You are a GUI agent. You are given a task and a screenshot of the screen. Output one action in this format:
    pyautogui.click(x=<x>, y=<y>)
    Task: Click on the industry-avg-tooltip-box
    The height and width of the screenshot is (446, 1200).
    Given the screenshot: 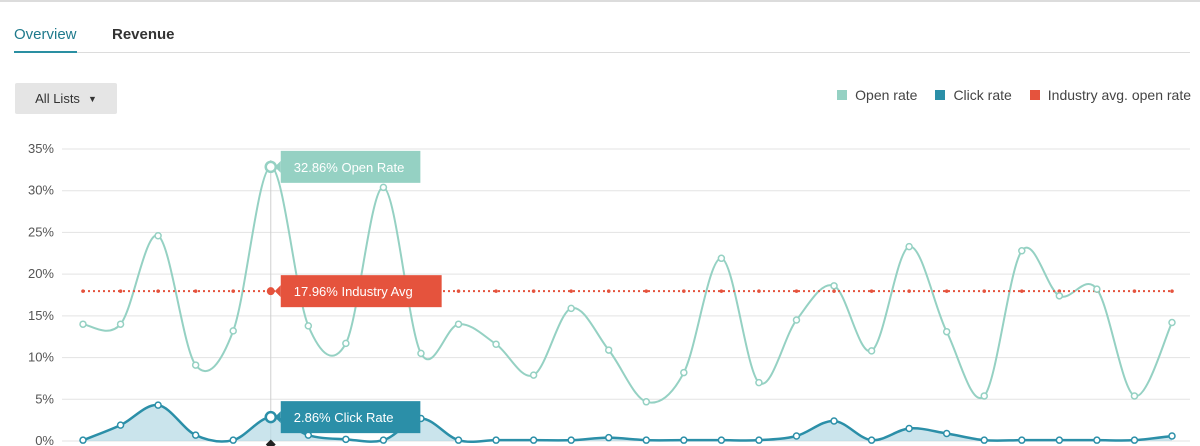 What is the action you would take?
    pyautogui.click(x=361, y=291)
    